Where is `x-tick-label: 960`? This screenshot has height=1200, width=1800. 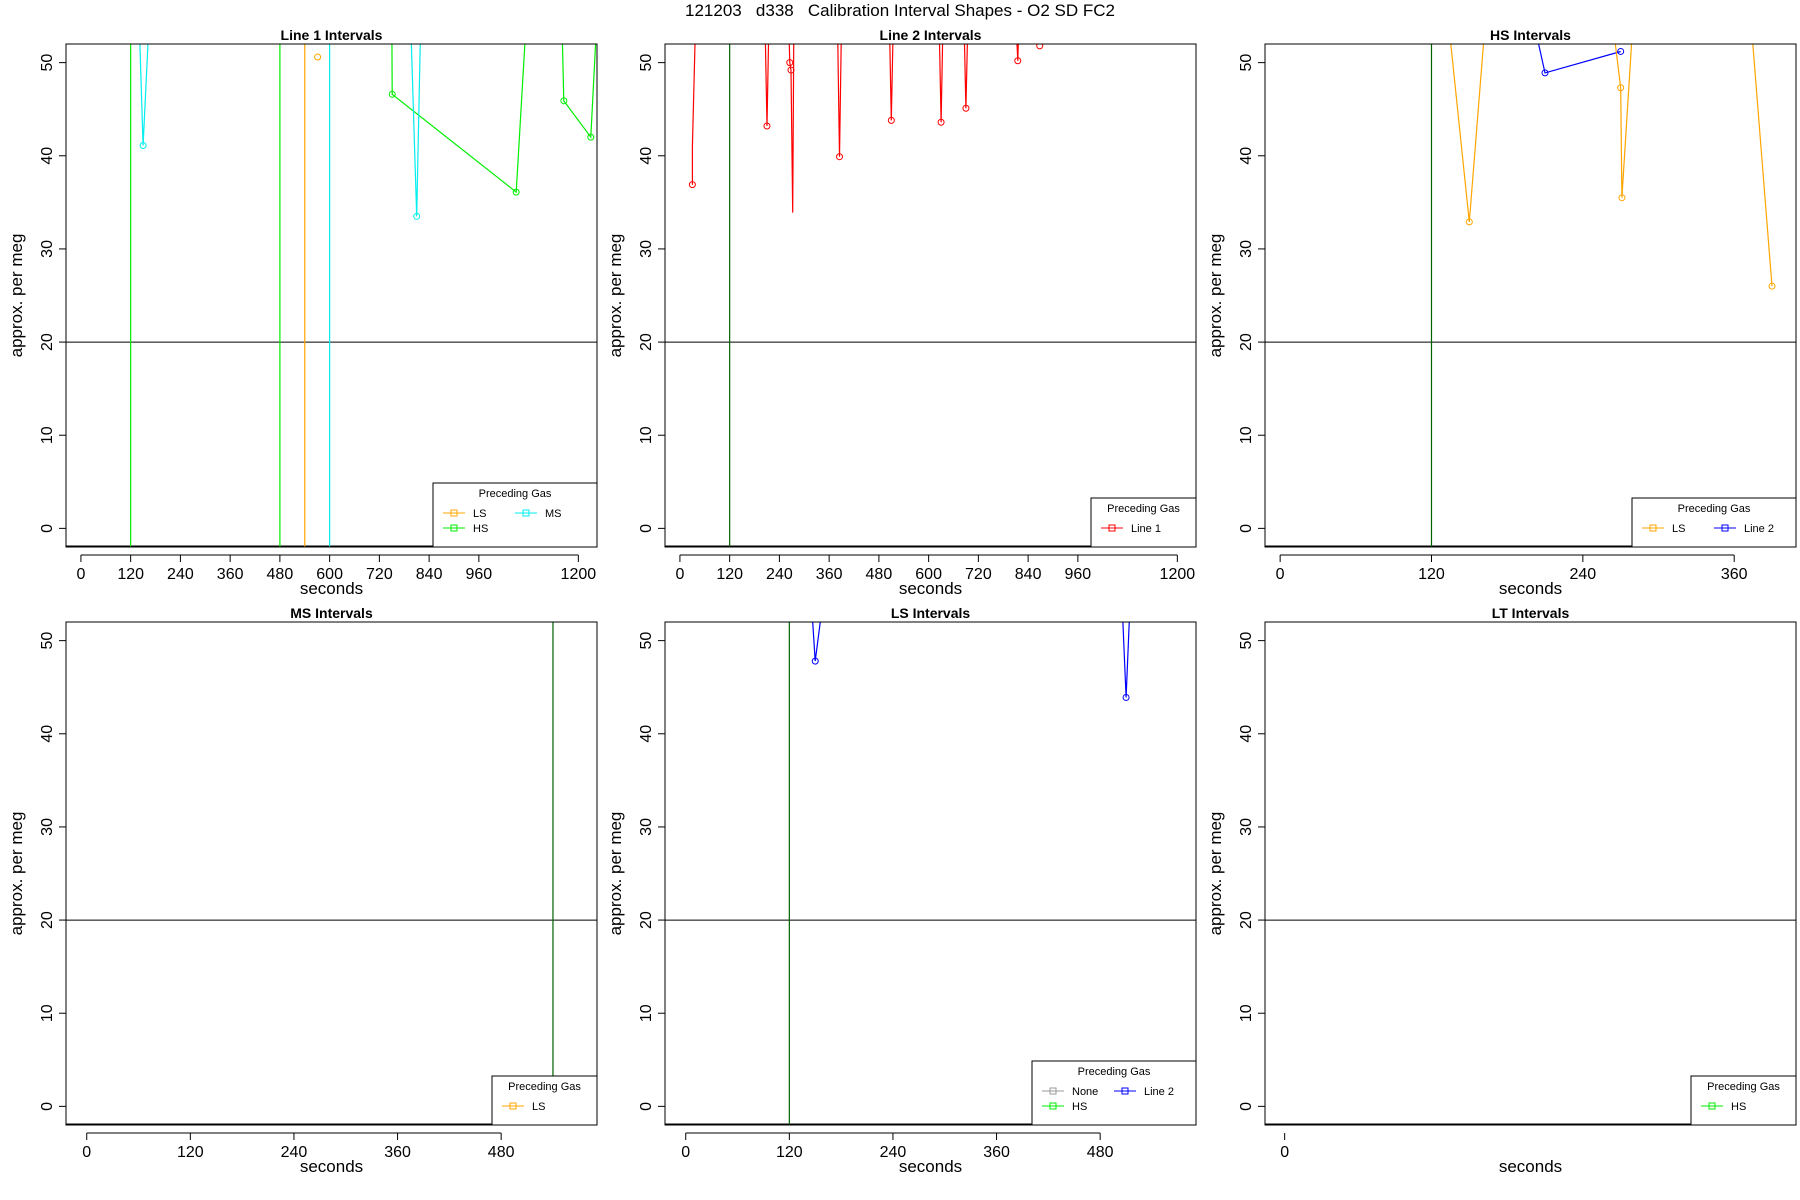 x-tick-label: 960 is located at coordinates (479, 574).